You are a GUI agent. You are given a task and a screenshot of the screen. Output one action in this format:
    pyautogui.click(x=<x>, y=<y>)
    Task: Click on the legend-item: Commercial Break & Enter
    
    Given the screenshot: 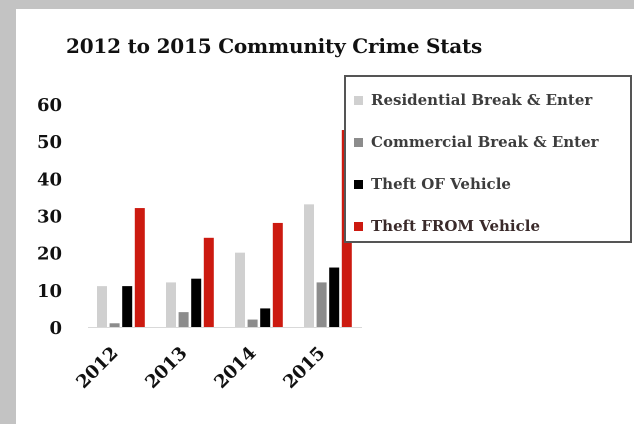 What is the action you would take?
    pyautogui.click(x=476, y=142)
    